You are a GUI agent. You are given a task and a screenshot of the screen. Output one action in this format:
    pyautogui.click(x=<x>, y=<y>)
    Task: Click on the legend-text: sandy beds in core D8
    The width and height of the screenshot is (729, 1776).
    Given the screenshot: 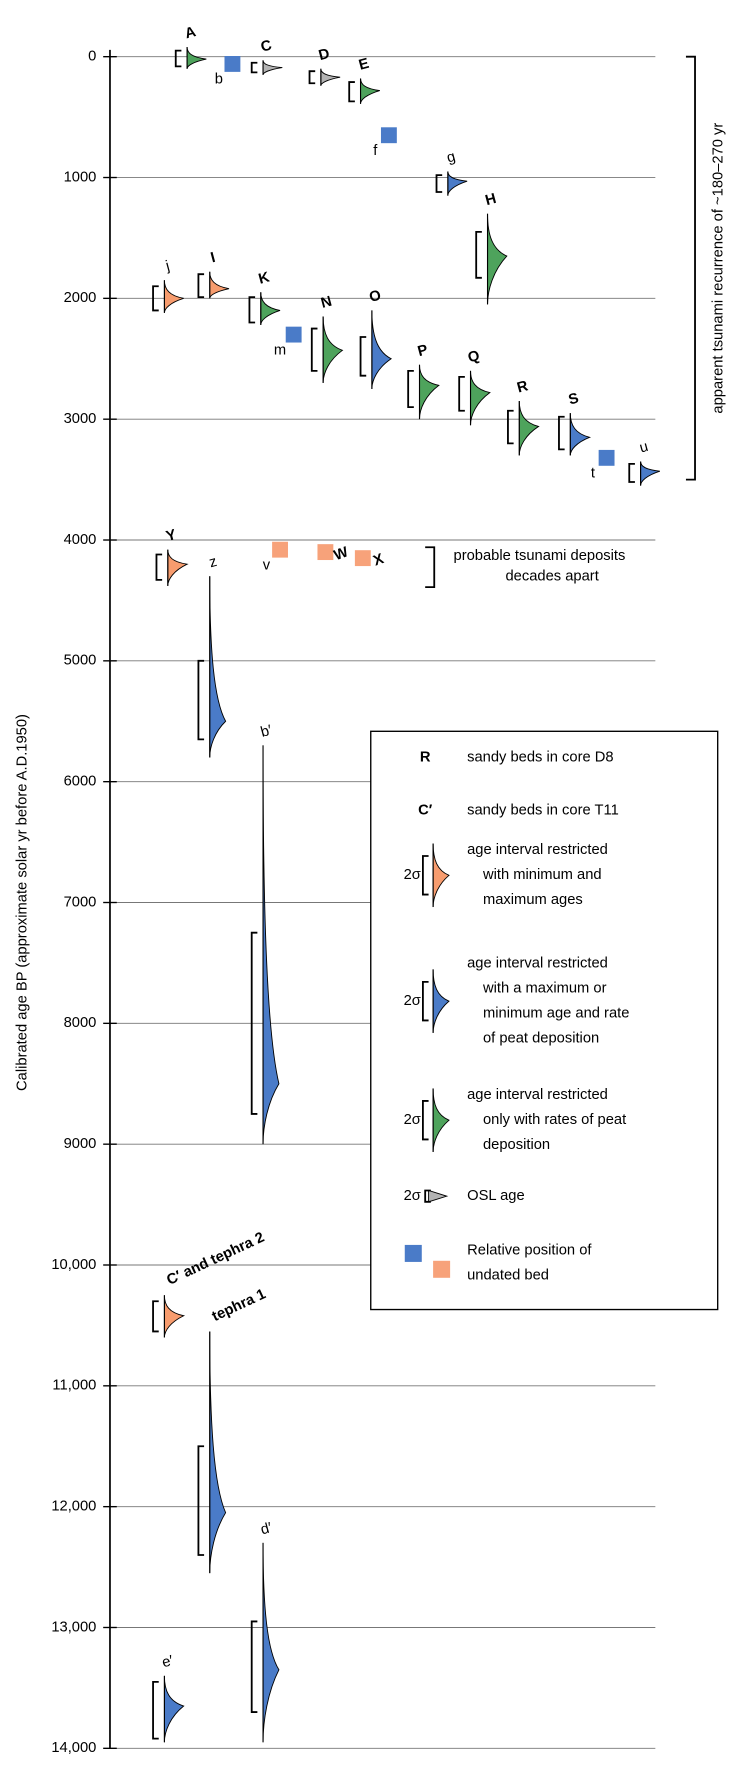 What is the action you would take?
    pyautogui.click(x=540, y=757)
    